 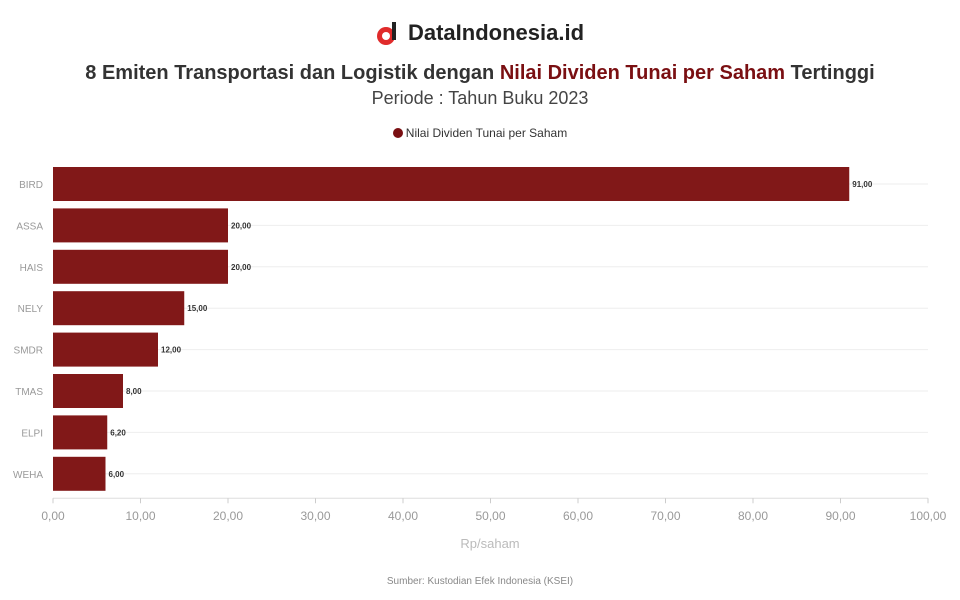 What do you see at coordinates (28, 475) in the screenshot?
I see `category-label: WEHA` at bounding box center [28, 475].